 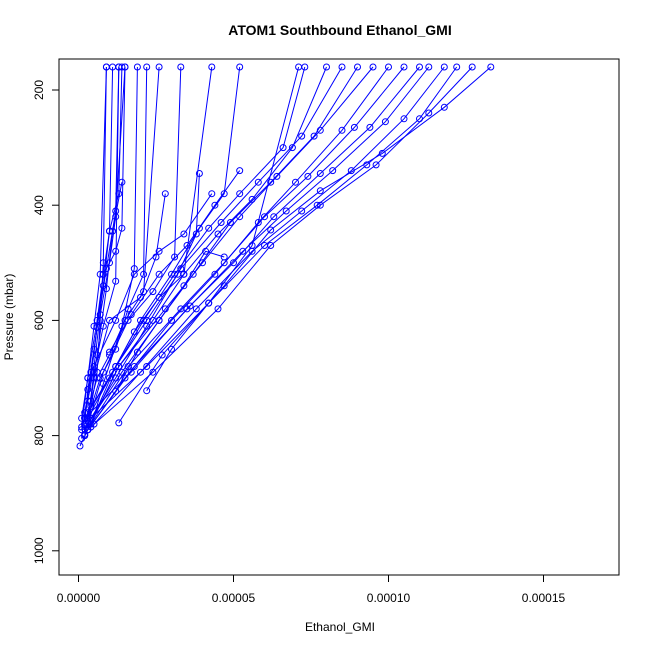 I want to click on x-axis: 0.00000 0.00005 0.00010 0.00015, so click(x=311, y=589).